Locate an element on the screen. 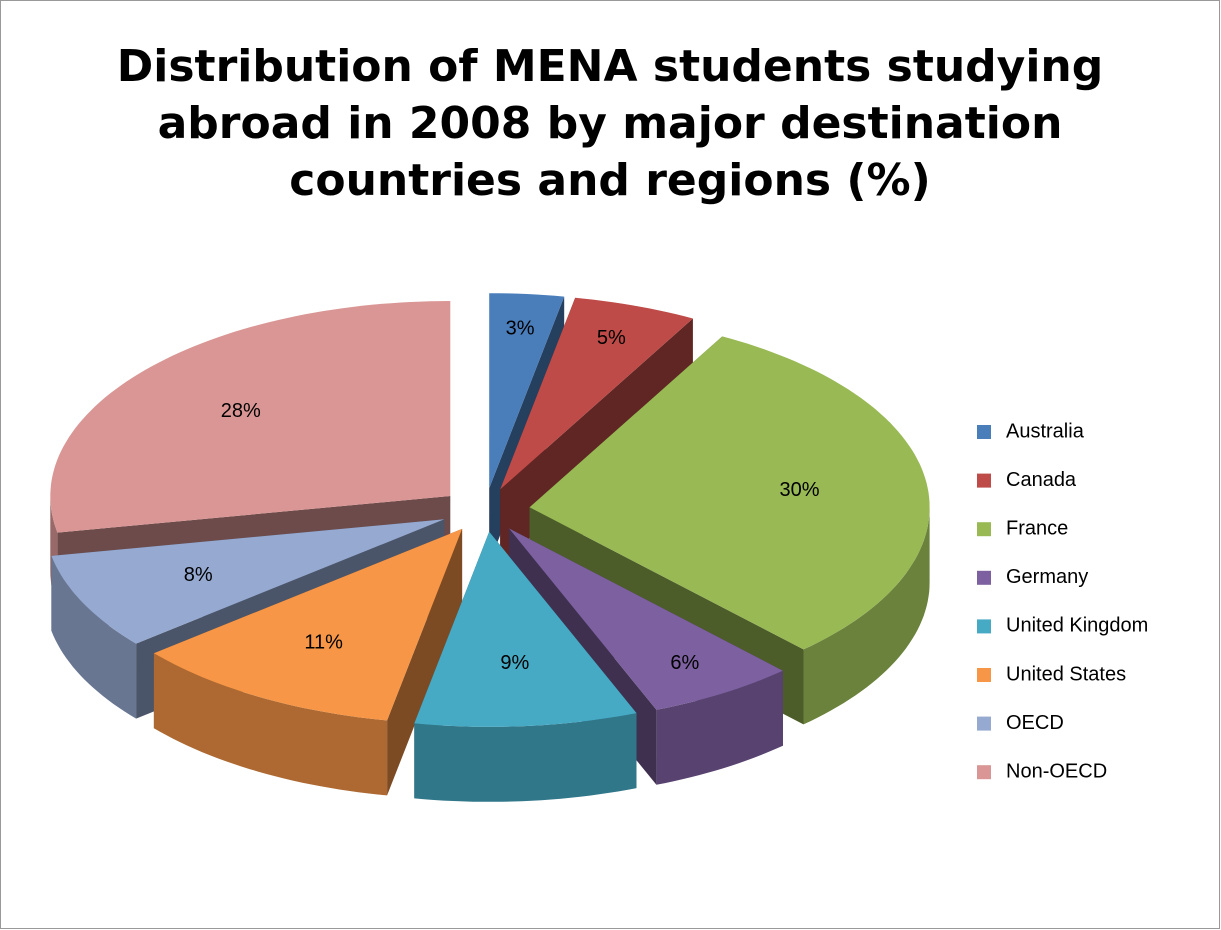  data-label: 8% is located at coordinates (198, 575).